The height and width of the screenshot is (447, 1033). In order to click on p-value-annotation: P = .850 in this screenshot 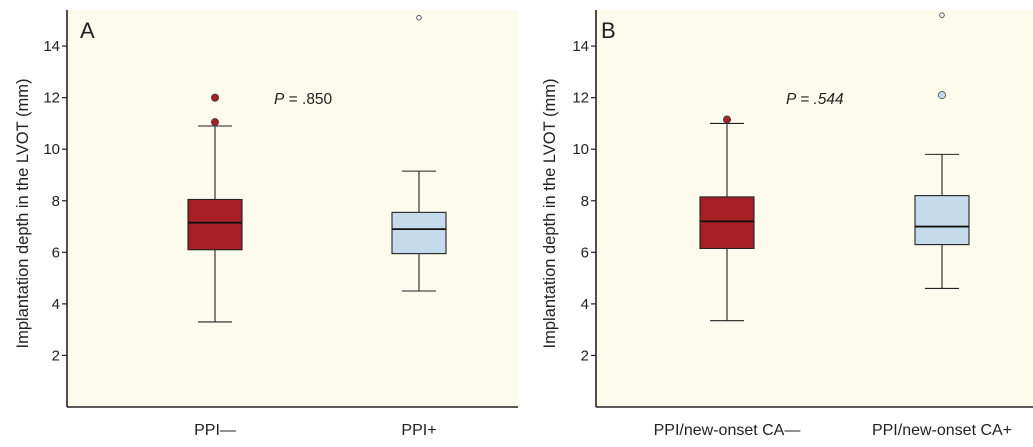, I will do `click(303, 99)`.